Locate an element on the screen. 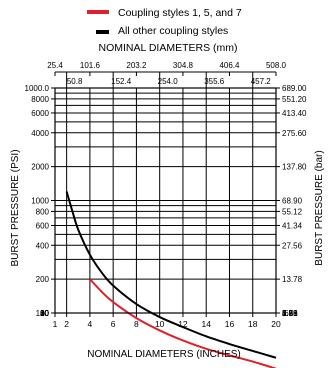  x-axis-bottom-ticks: 1 2 4 6 8 10 12 14 16 18 20 is located at coordinates (167, 321).